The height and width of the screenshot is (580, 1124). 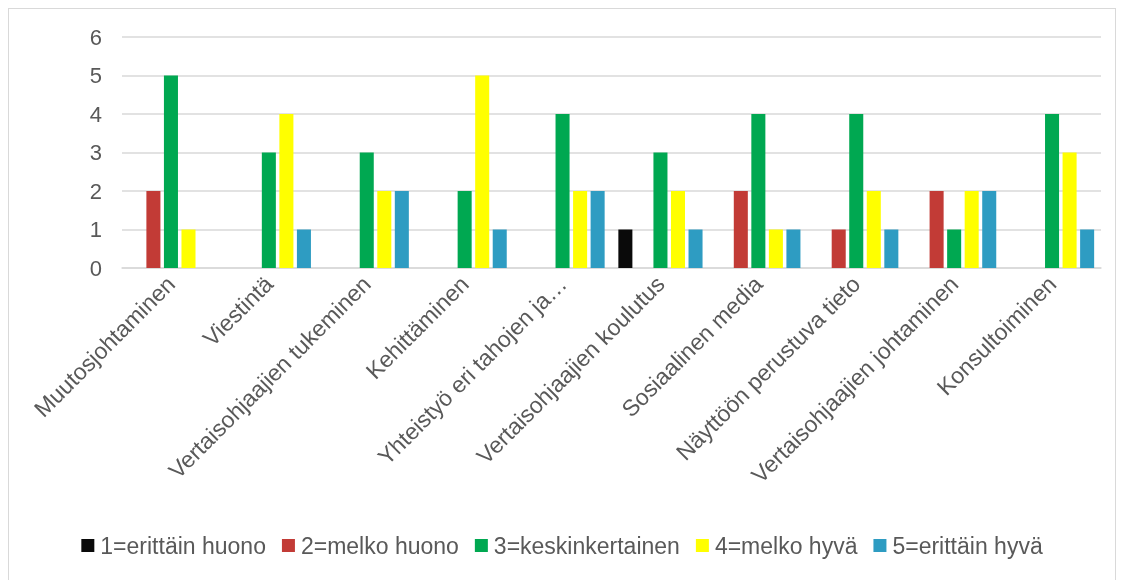 I want to click on y-tick-label: 0, so click(x=95, y=268).